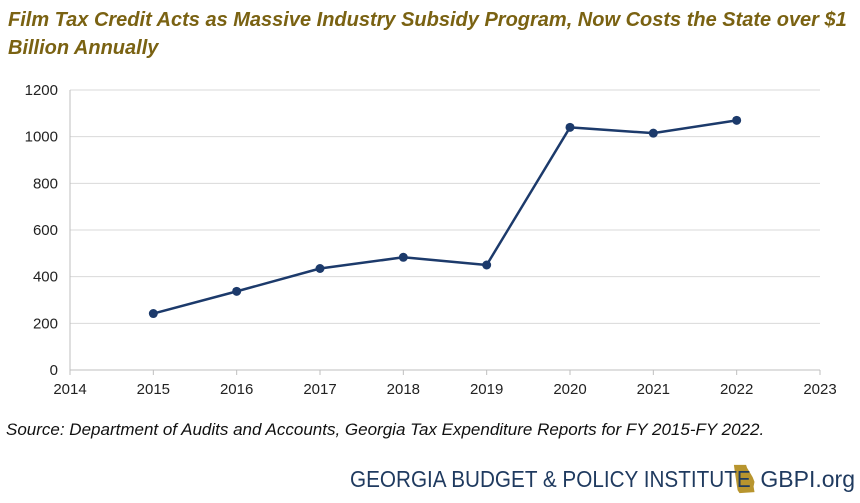 The width and height of the screenshot is (860, 503). I want to click on organization-name: GEORGIA BUDGET & POLICY INSTITUTE, so click(550, 478).